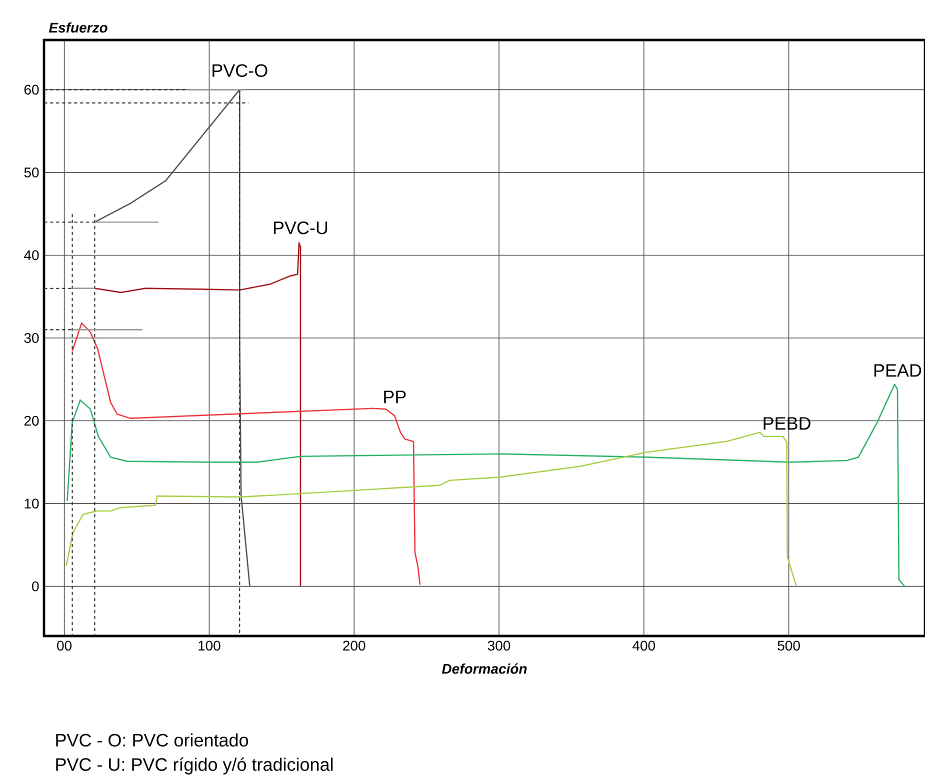 The height and width of the screenshot is (778, 925). I want to click on x-tick-label: 100, so click(209, 645).